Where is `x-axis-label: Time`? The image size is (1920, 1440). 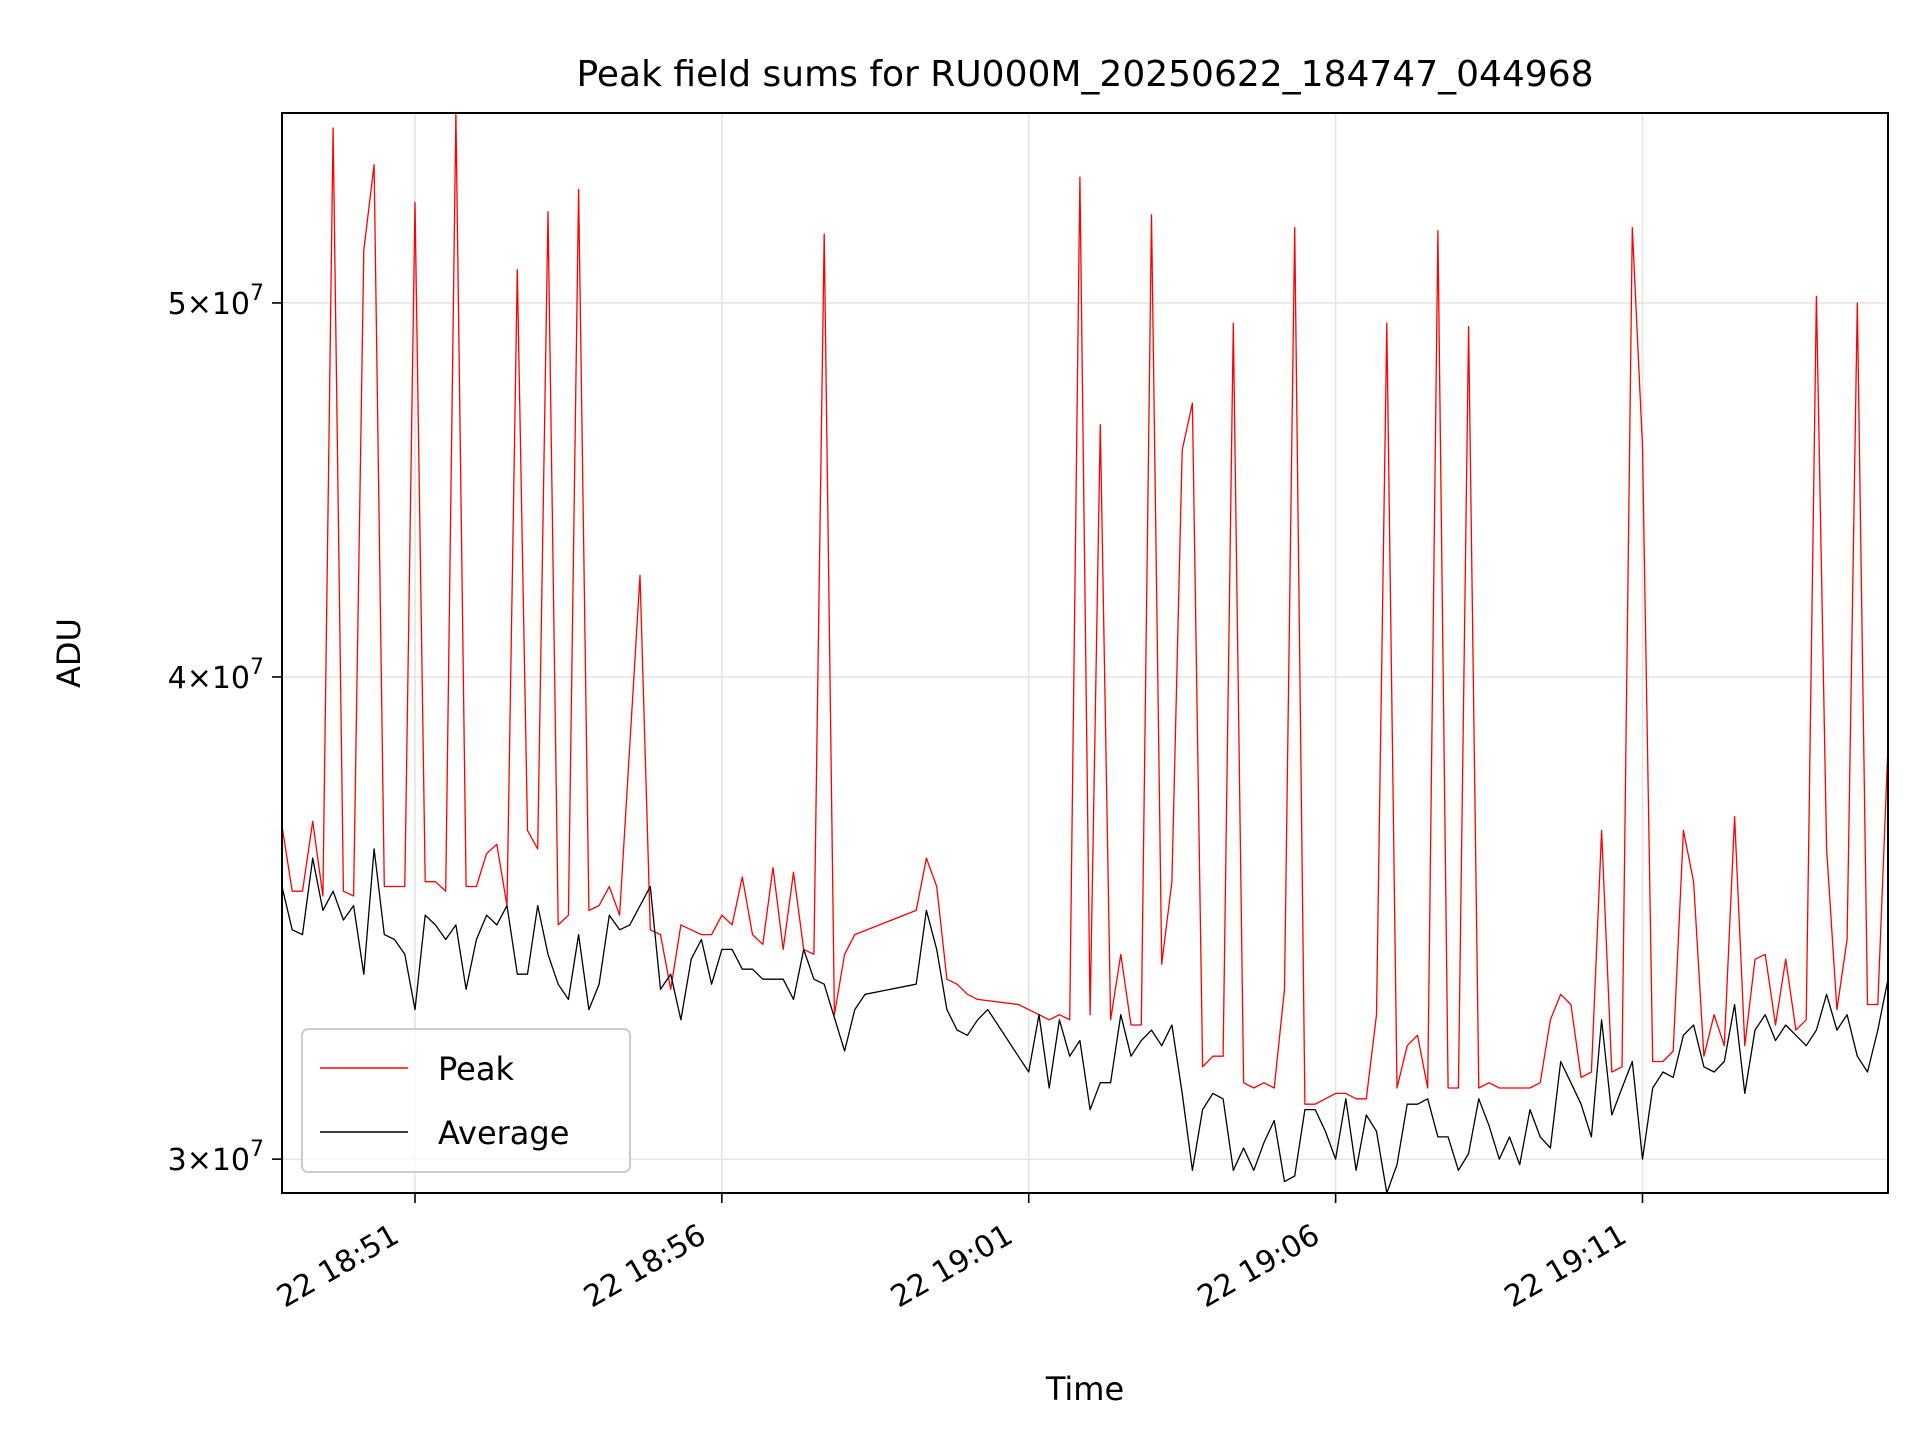
x-axis-label: Time is located at coordinates (1084, 1389).